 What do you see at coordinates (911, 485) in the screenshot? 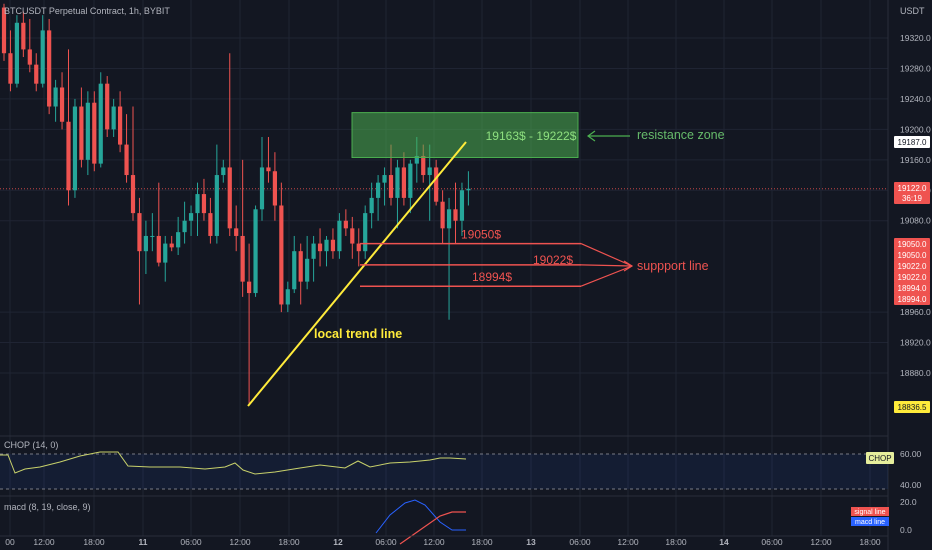
I see `chop-tick: 40.00` at bounding box center [911, 485].